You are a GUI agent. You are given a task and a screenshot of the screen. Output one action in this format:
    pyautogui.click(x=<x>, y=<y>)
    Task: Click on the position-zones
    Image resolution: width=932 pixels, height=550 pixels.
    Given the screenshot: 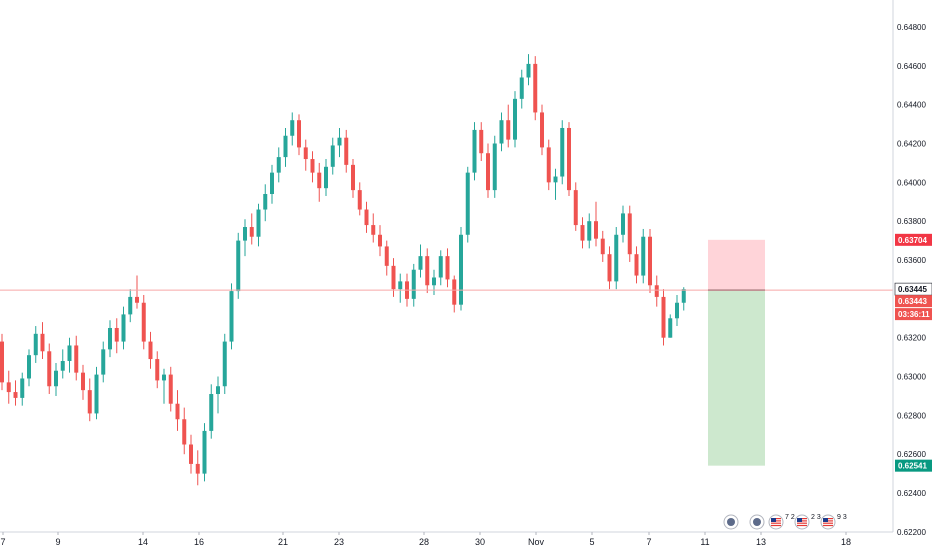 What is the action you would take?
    pyautogui.click(x=736, y=352)
    